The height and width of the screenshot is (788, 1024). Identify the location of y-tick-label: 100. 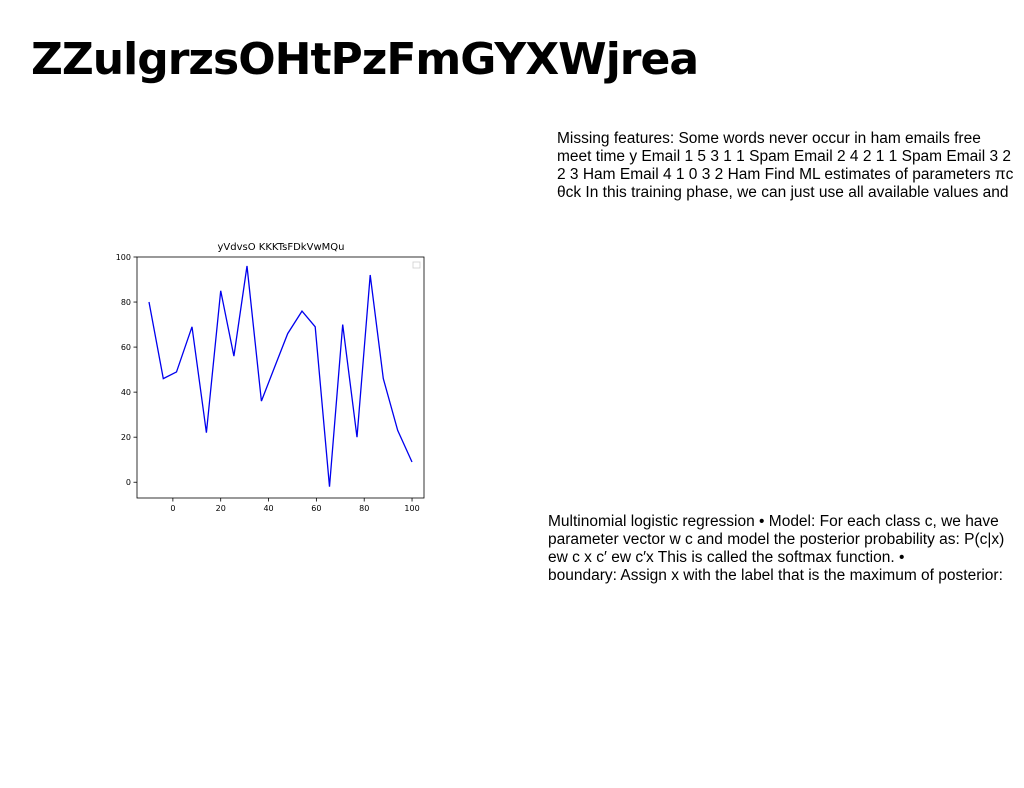
(123, 257).